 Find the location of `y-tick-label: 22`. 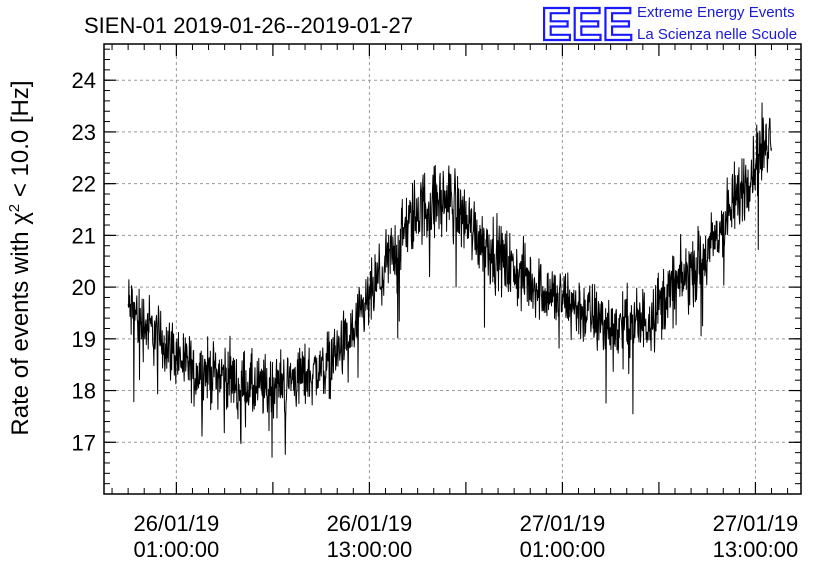

y-tick-label: 22 is located at coordinates (84, 184).